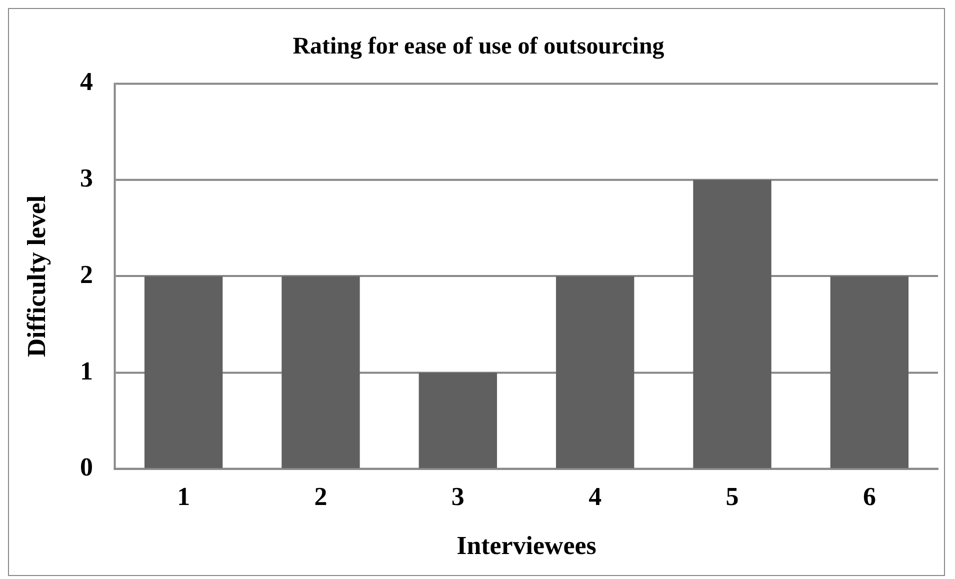  I want to click on y-tick-label: 3, so click(87, 178).